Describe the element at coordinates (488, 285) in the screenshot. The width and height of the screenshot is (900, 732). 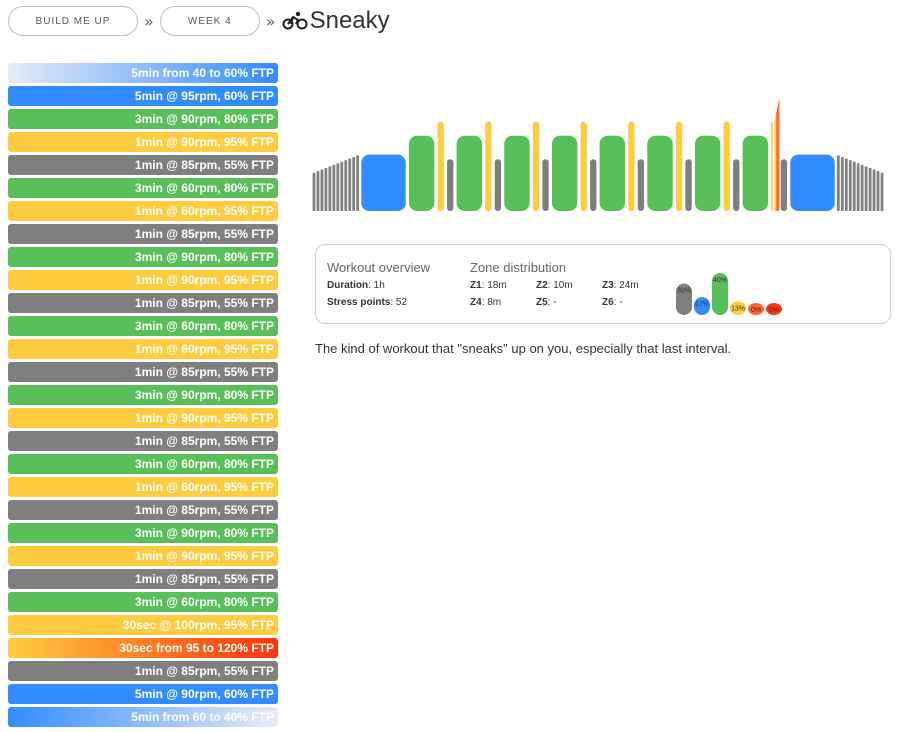
I see `zone-row: Z1: 18m` at that location.